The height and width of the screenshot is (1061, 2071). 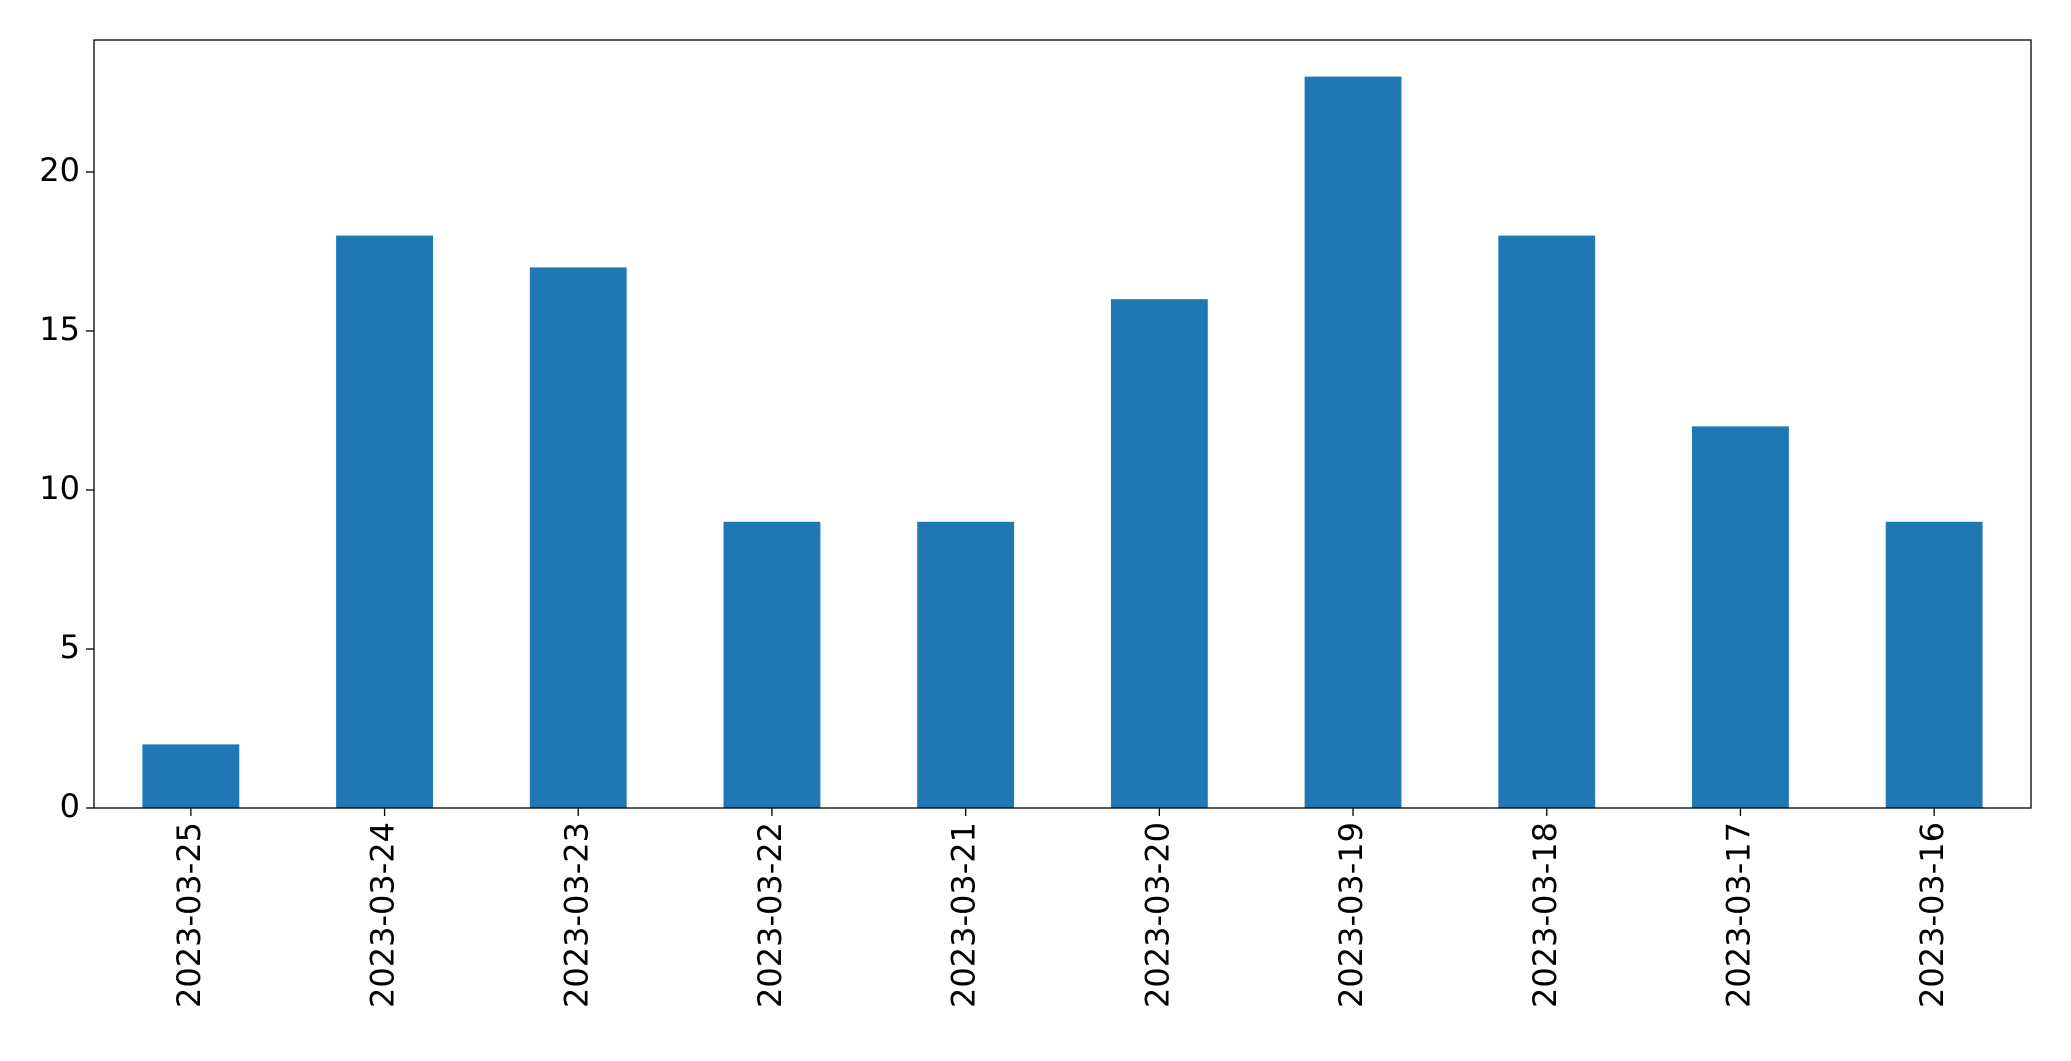 I want to click on y-tick-label: 20, so click(x=59, y=170).